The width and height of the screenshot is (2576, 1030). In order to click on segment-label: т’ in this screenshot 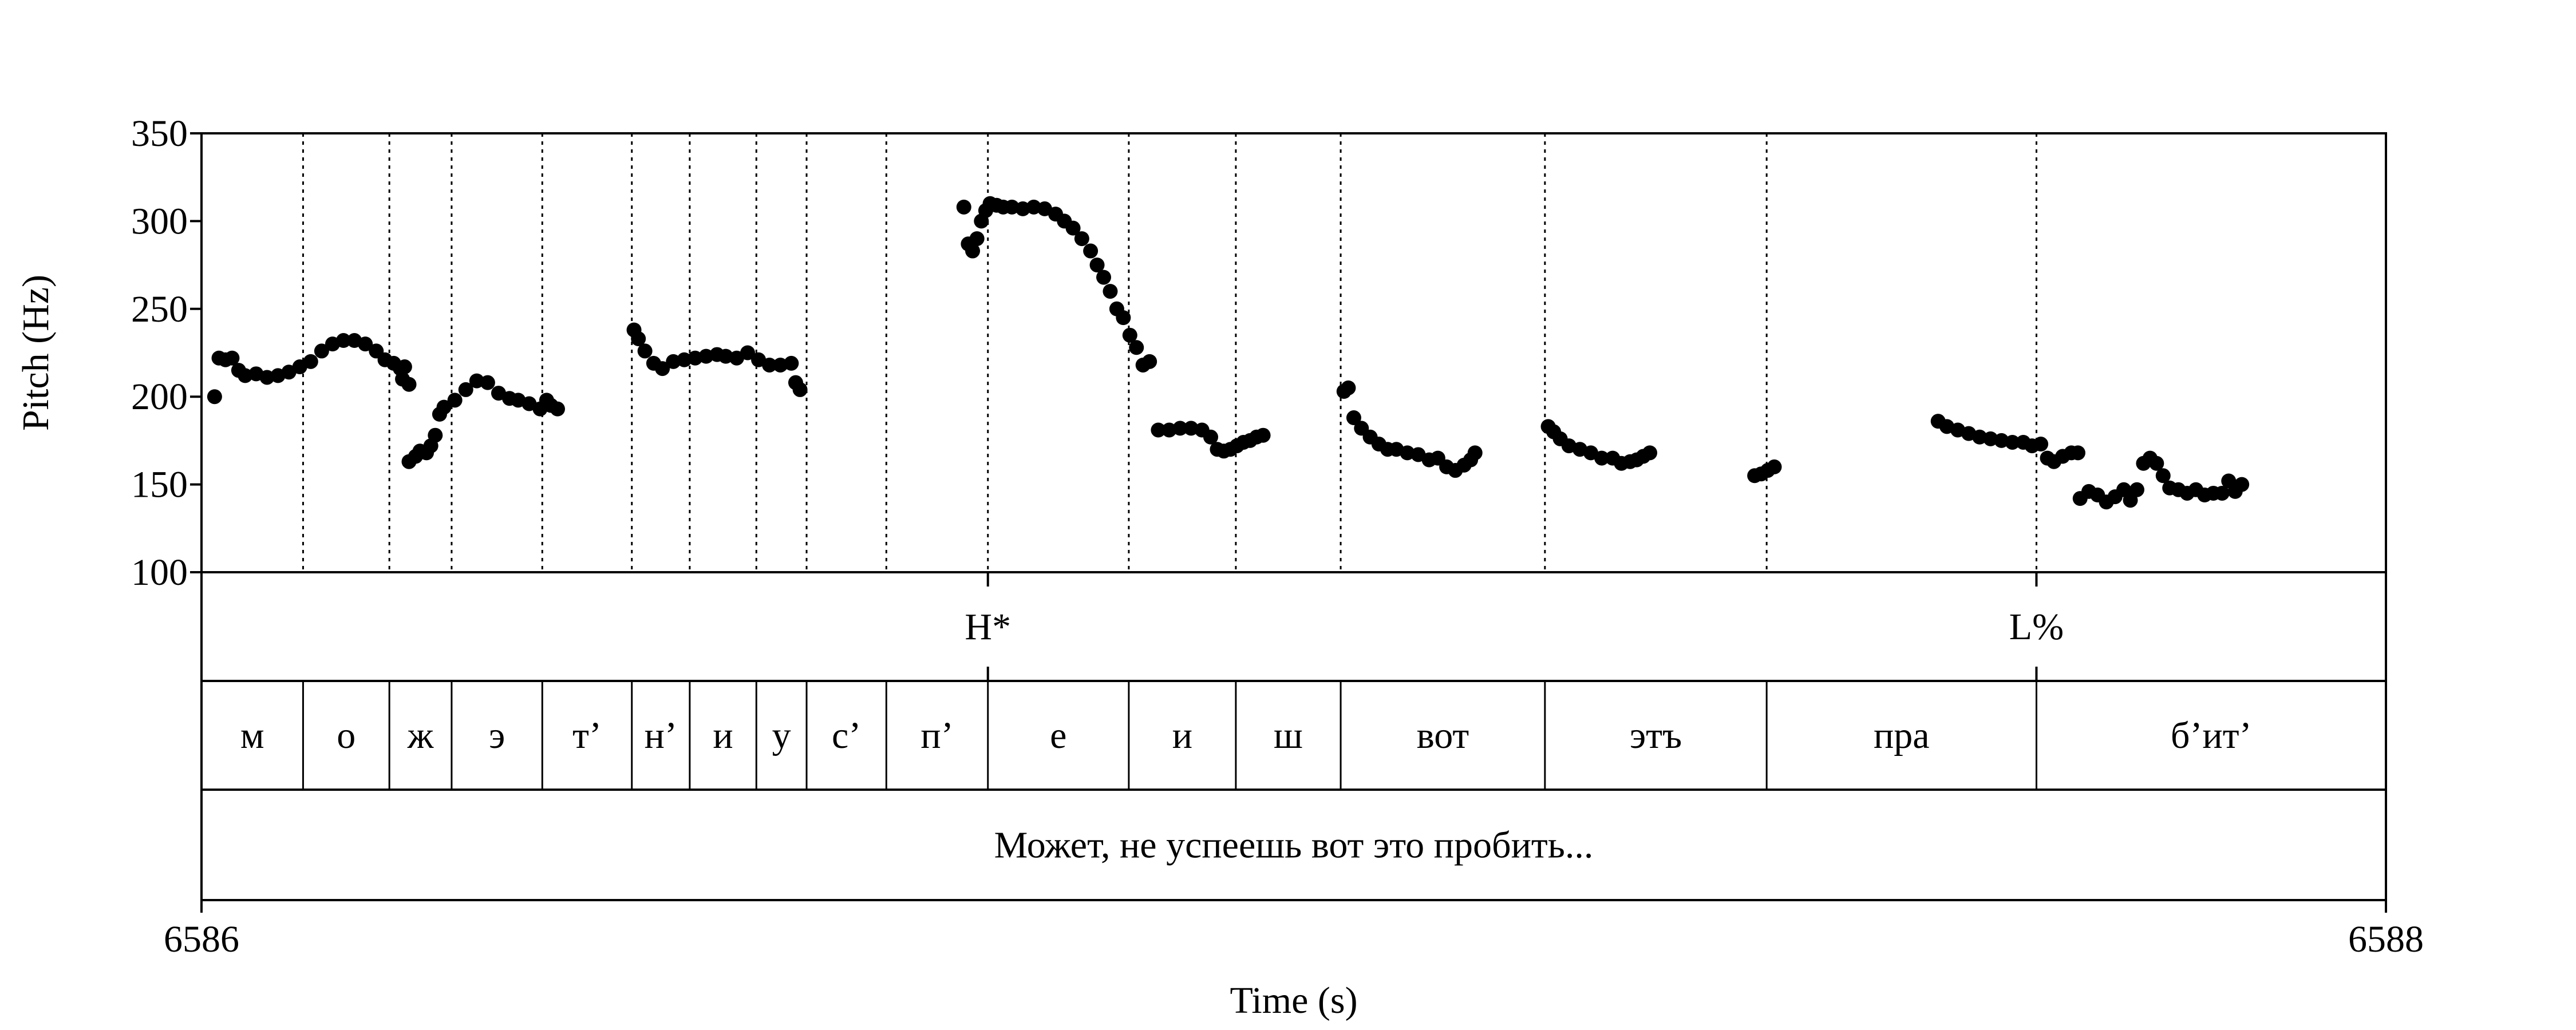, I will do `click(587, 735)`.